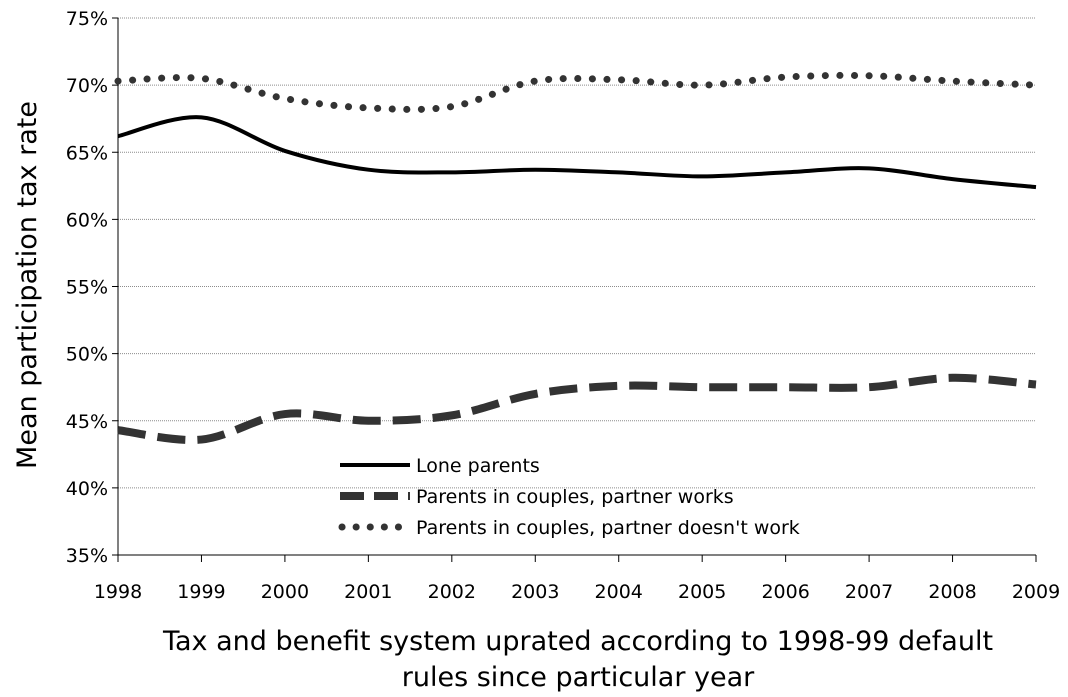 The image size is (1068, 697). What do you see at coordinates (87, 489) in the screenshot?
I see `y-tick-label: 40%` at bounding box center [87, 489].